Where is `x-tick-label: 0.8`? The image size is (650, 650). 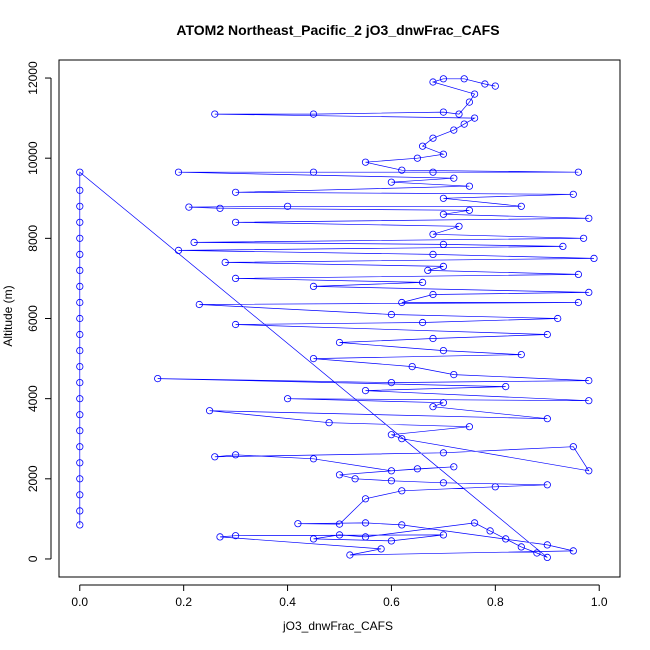 x-tick-label: 0.8 is located at coordinates (495, 602).